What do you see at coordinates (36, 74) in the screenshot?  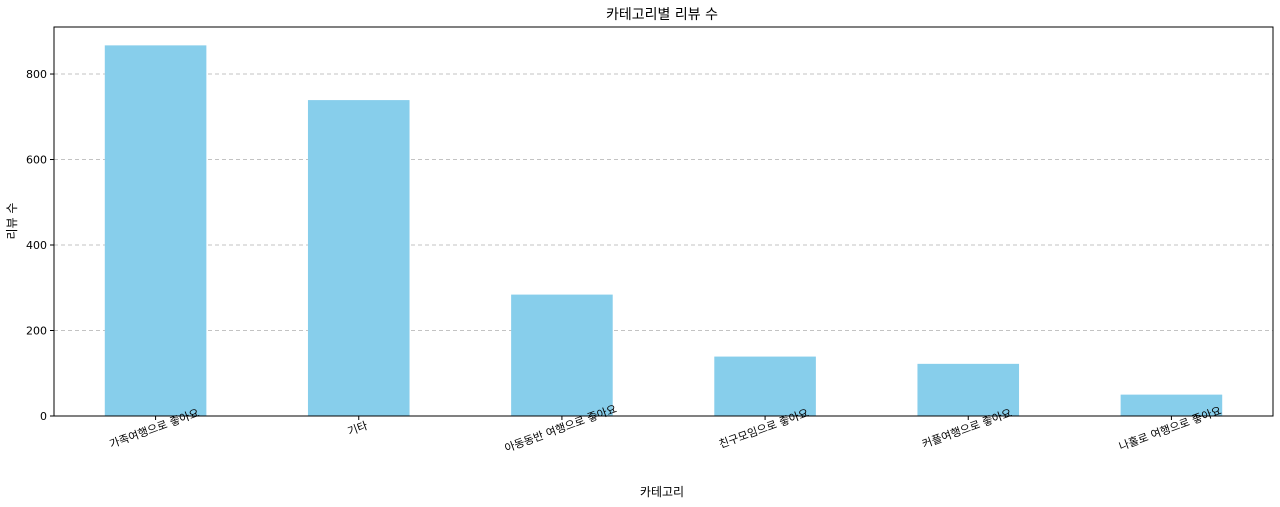 I see `y-tick-label: 800` at bounding box center [36, 74].